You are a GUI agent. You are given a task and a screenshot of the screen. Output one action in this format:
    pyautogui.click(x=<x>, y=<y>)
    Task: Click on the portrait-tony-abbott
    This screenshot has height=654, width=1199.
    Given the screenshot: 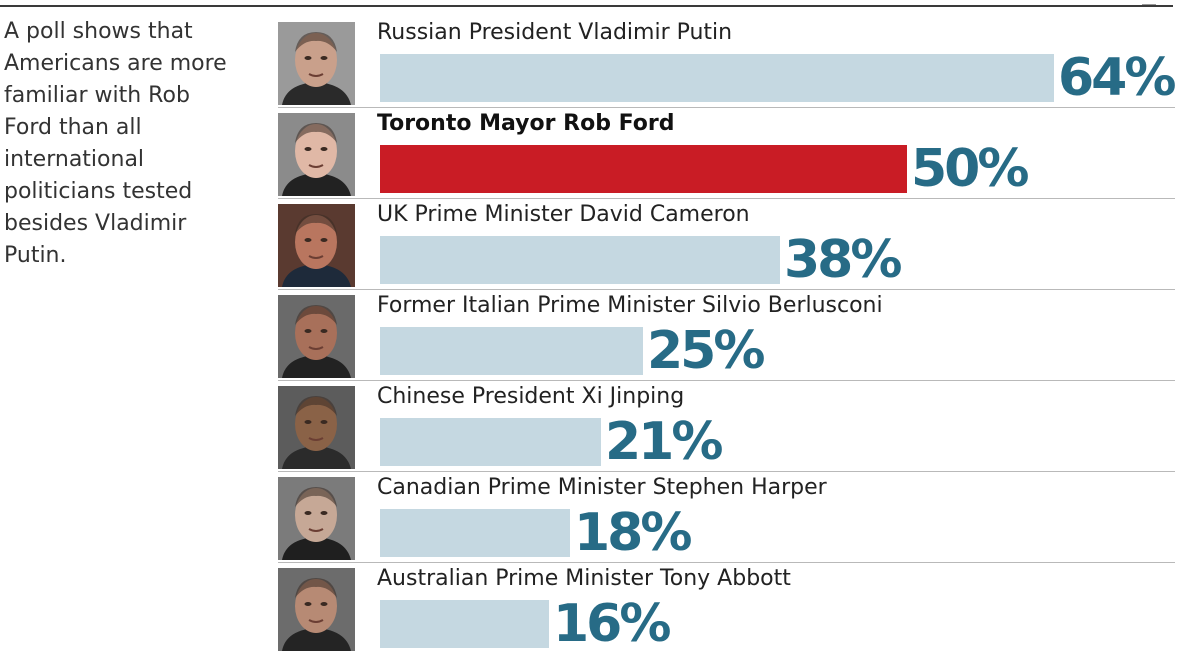 What is the action you would take?
    pyautogui.click(x=316, y=609)
    